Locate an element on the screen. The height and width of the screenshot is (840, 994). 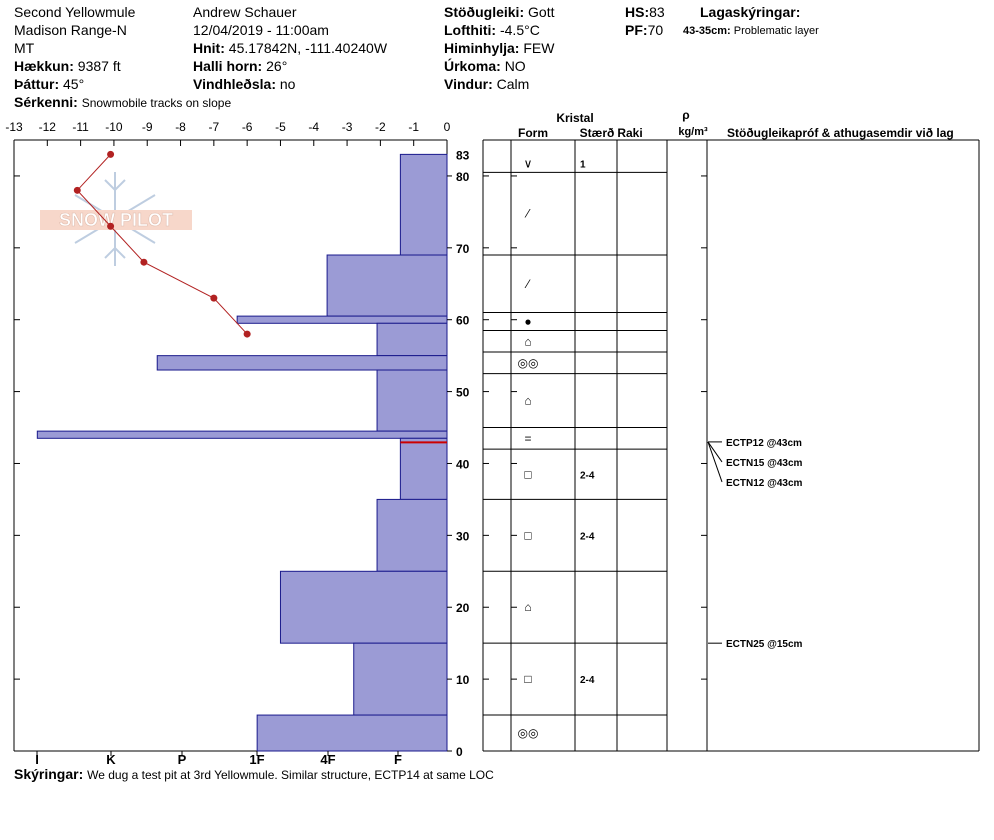
temperature-profile is located at coordinates (162, 244).